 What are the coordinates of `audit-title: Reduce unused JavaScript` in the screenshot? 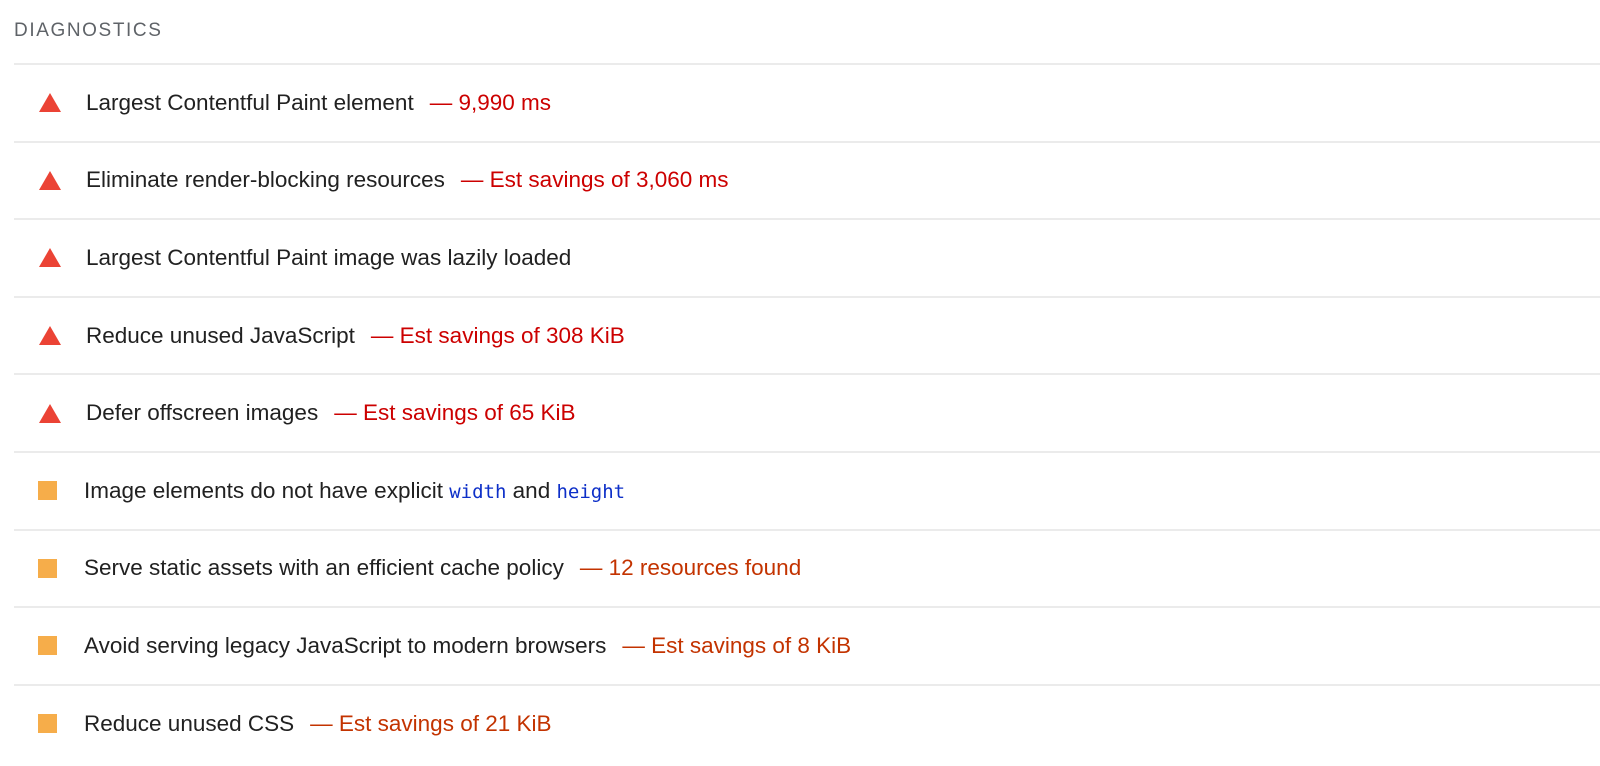 It's located at (220, 335).